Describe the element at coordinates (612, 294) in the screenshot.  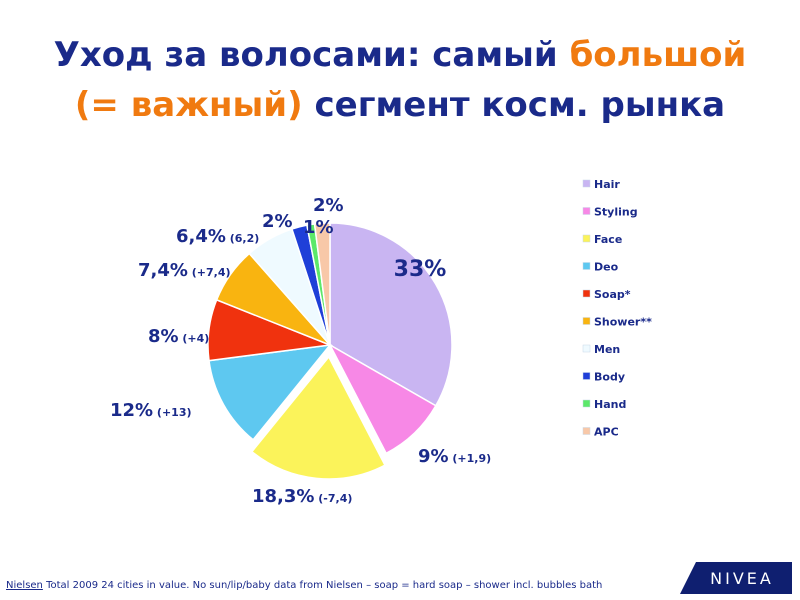
I see `legend-label-soap: Soap*` at that location.